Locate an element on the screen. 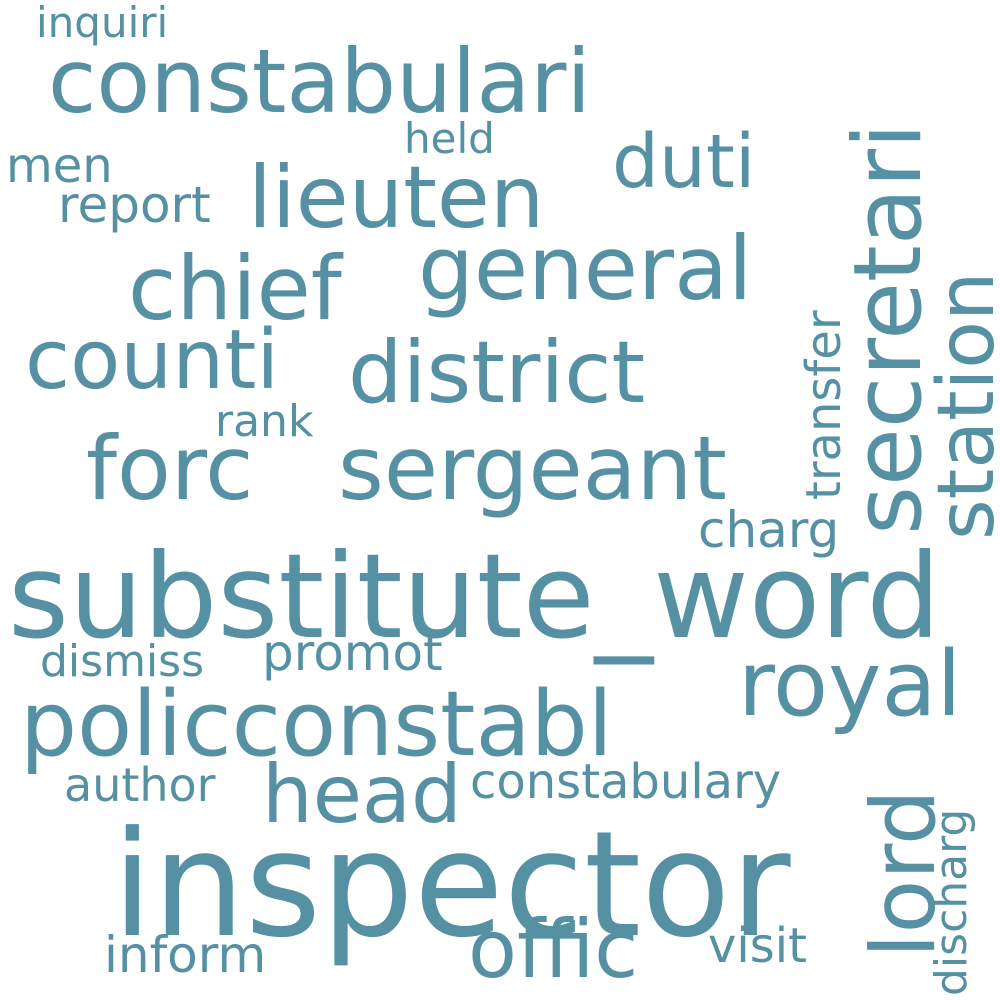 This screenshot has height=1000, width=1000. word-offic: offic is located at coordinates (553, 949).